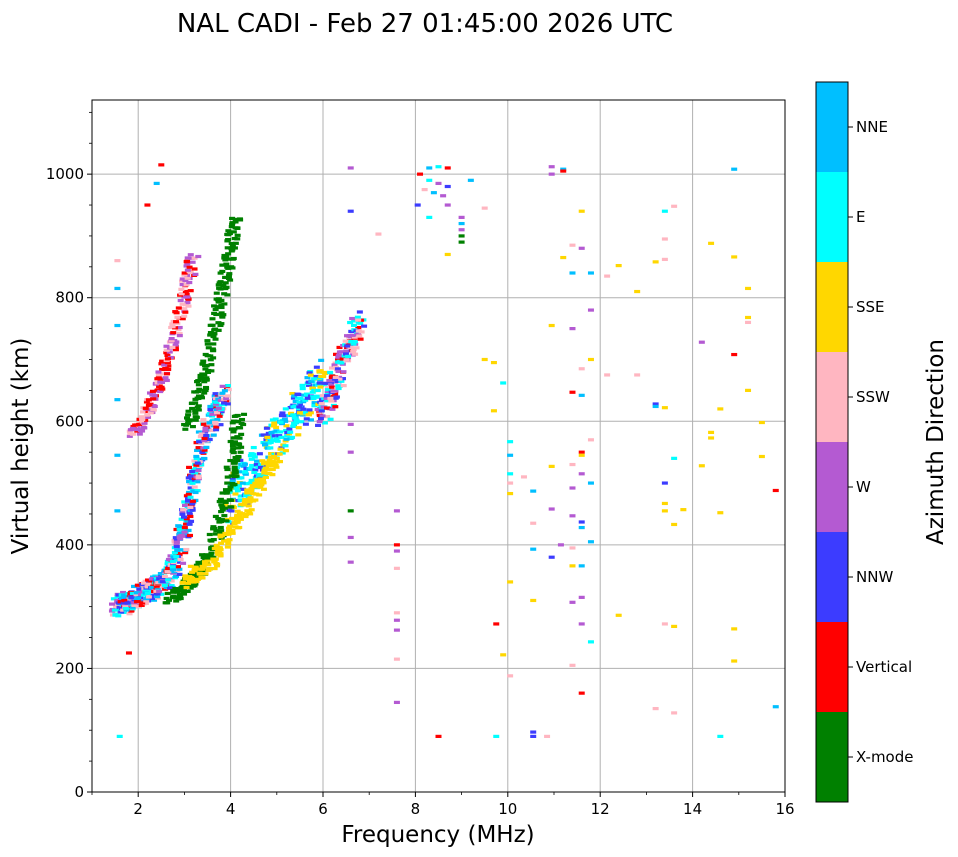 This screenshot has height=857, width=958. I want to click on colorbar-tick-label: SSE, so click(870, 307).